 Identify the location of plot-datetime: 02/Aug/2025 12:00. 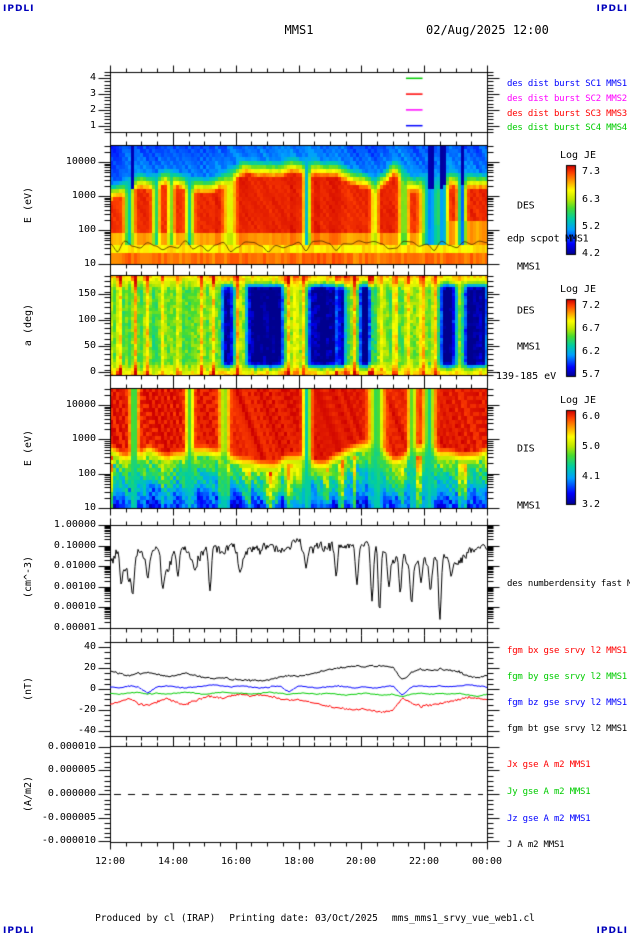
(487, 30).